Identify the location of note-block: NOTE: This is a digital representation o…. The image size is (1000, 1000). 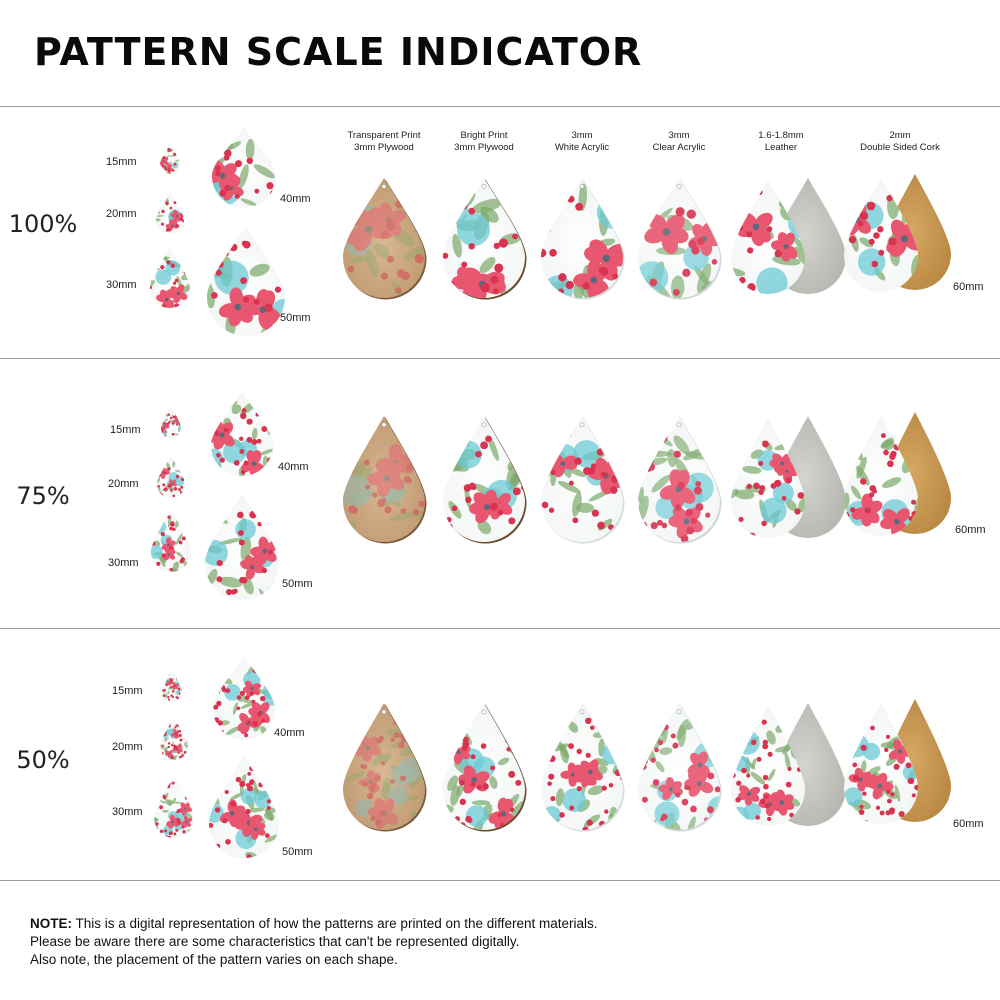
(500, 942).